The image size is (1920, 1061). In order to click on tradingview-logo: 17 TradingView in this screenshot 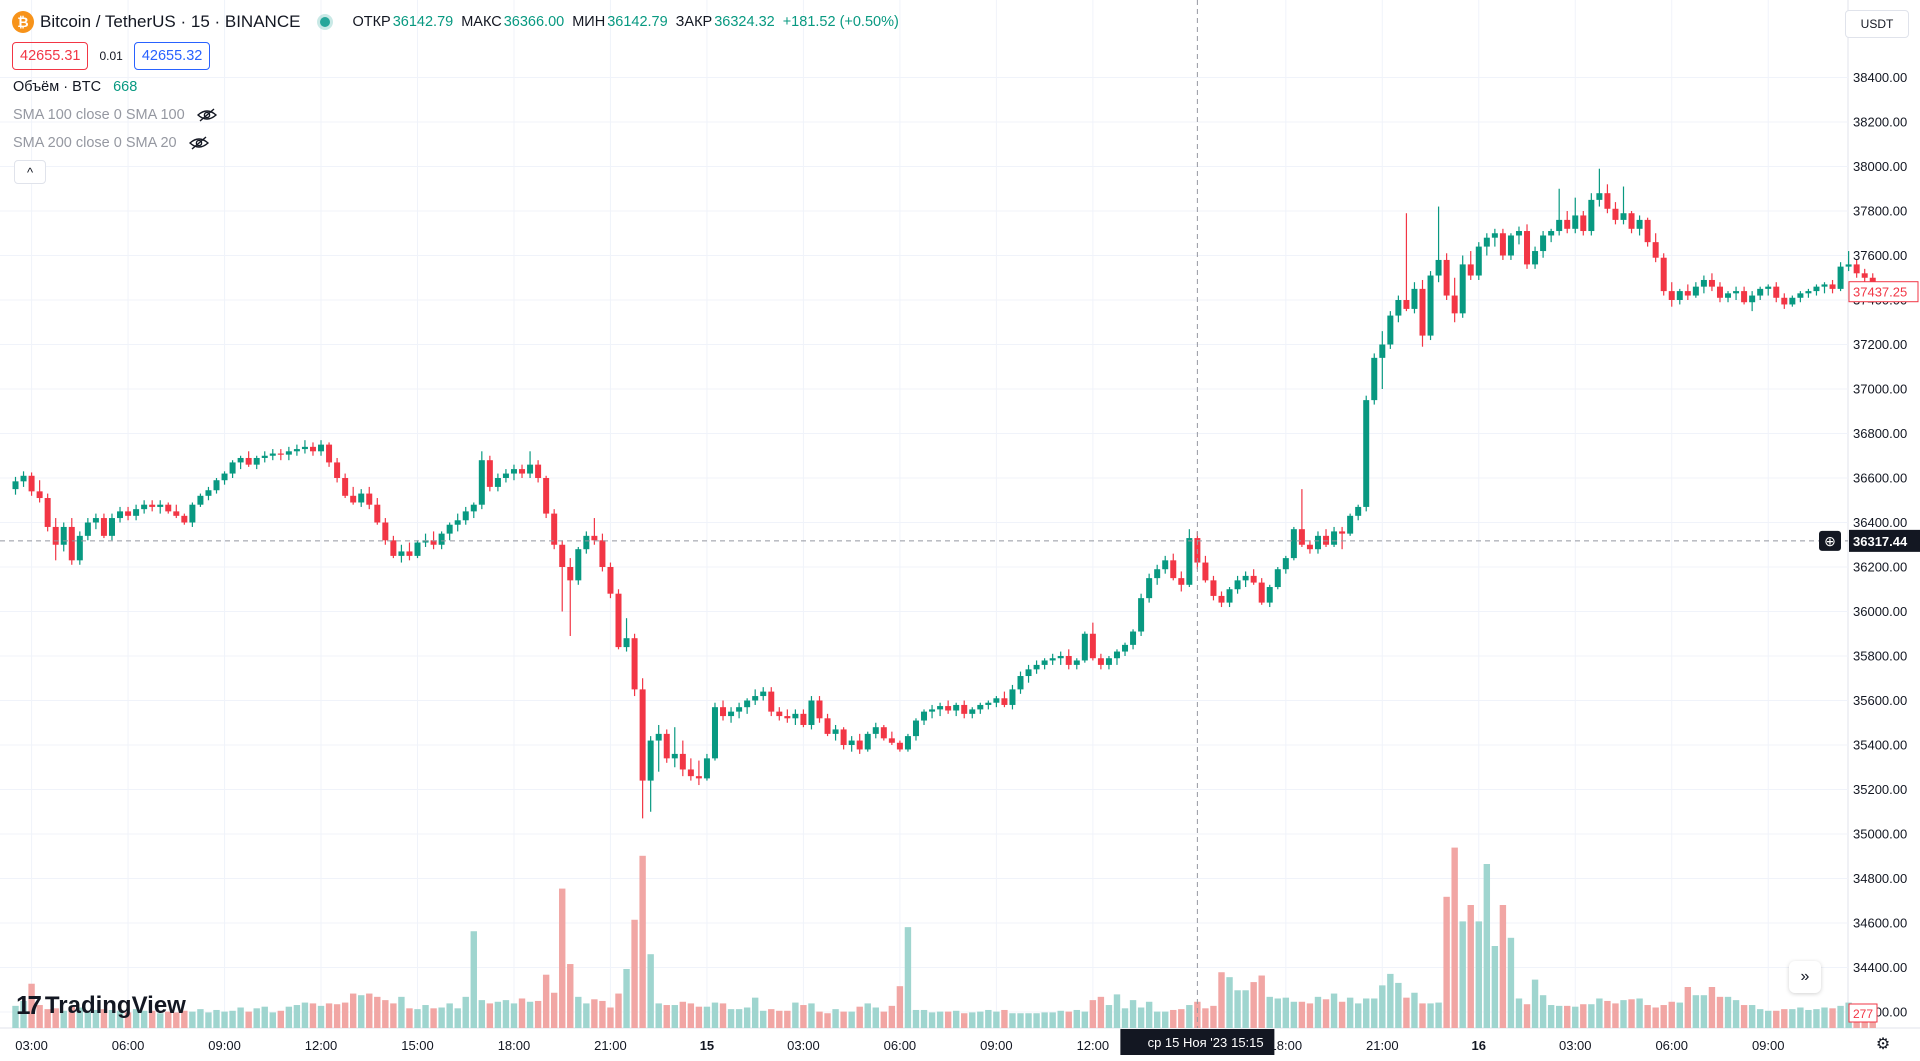, I will do `click(101, 1005)`.